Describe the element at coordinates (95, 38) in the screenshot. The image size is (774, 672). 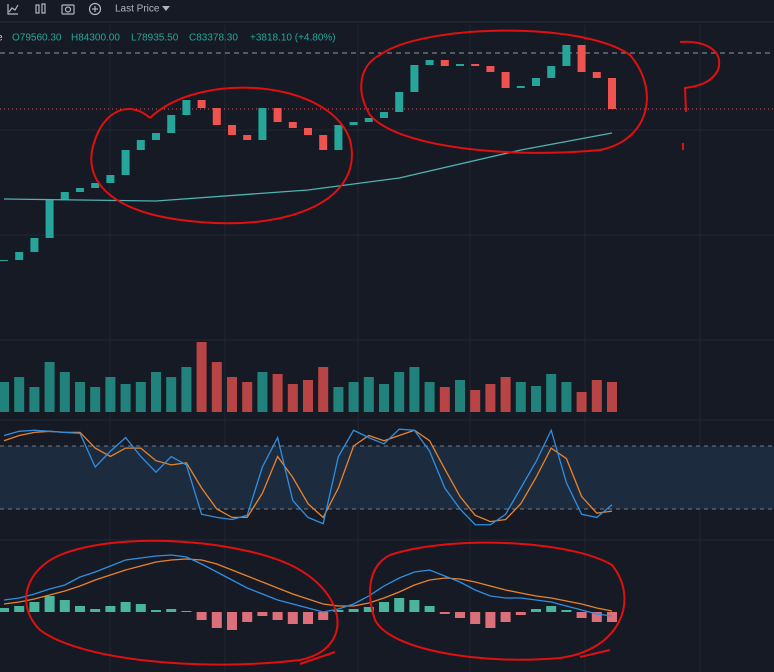
I see `ohlc-high: H84300.00` at that location.